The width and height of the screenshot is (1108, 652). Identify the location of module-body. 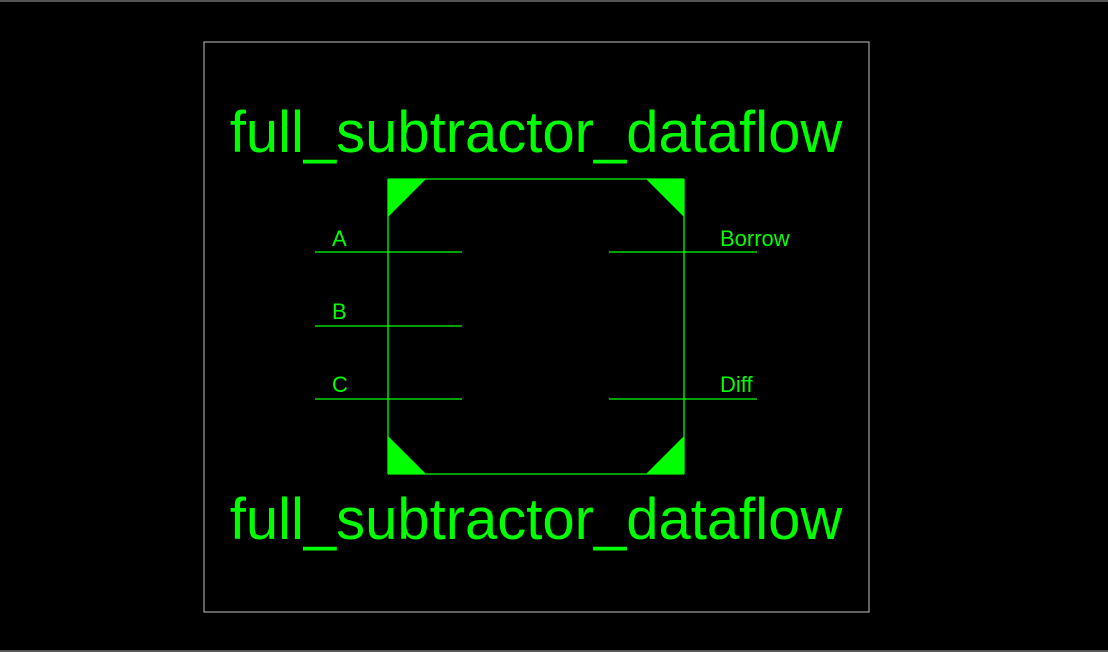
(536, 326).